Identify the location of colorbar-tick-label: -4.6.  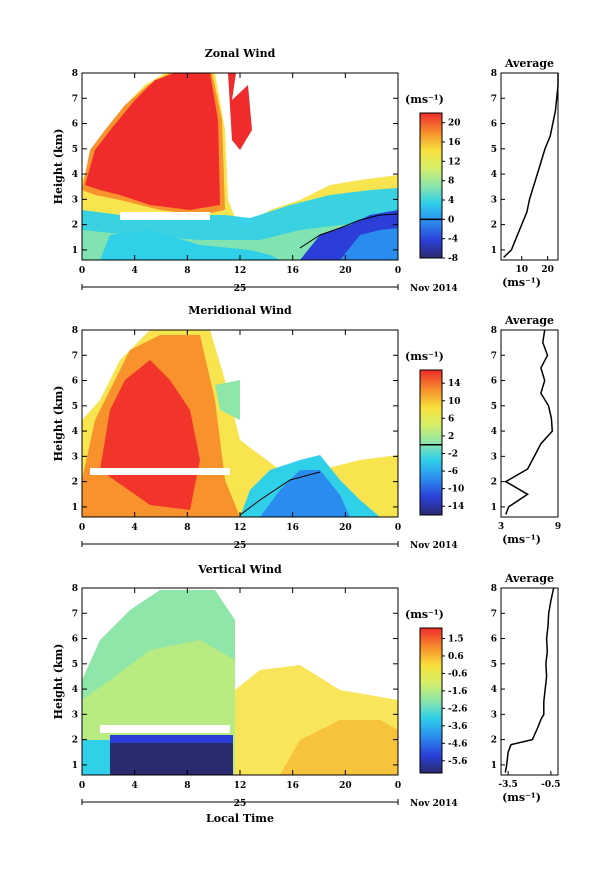
(457, 744).